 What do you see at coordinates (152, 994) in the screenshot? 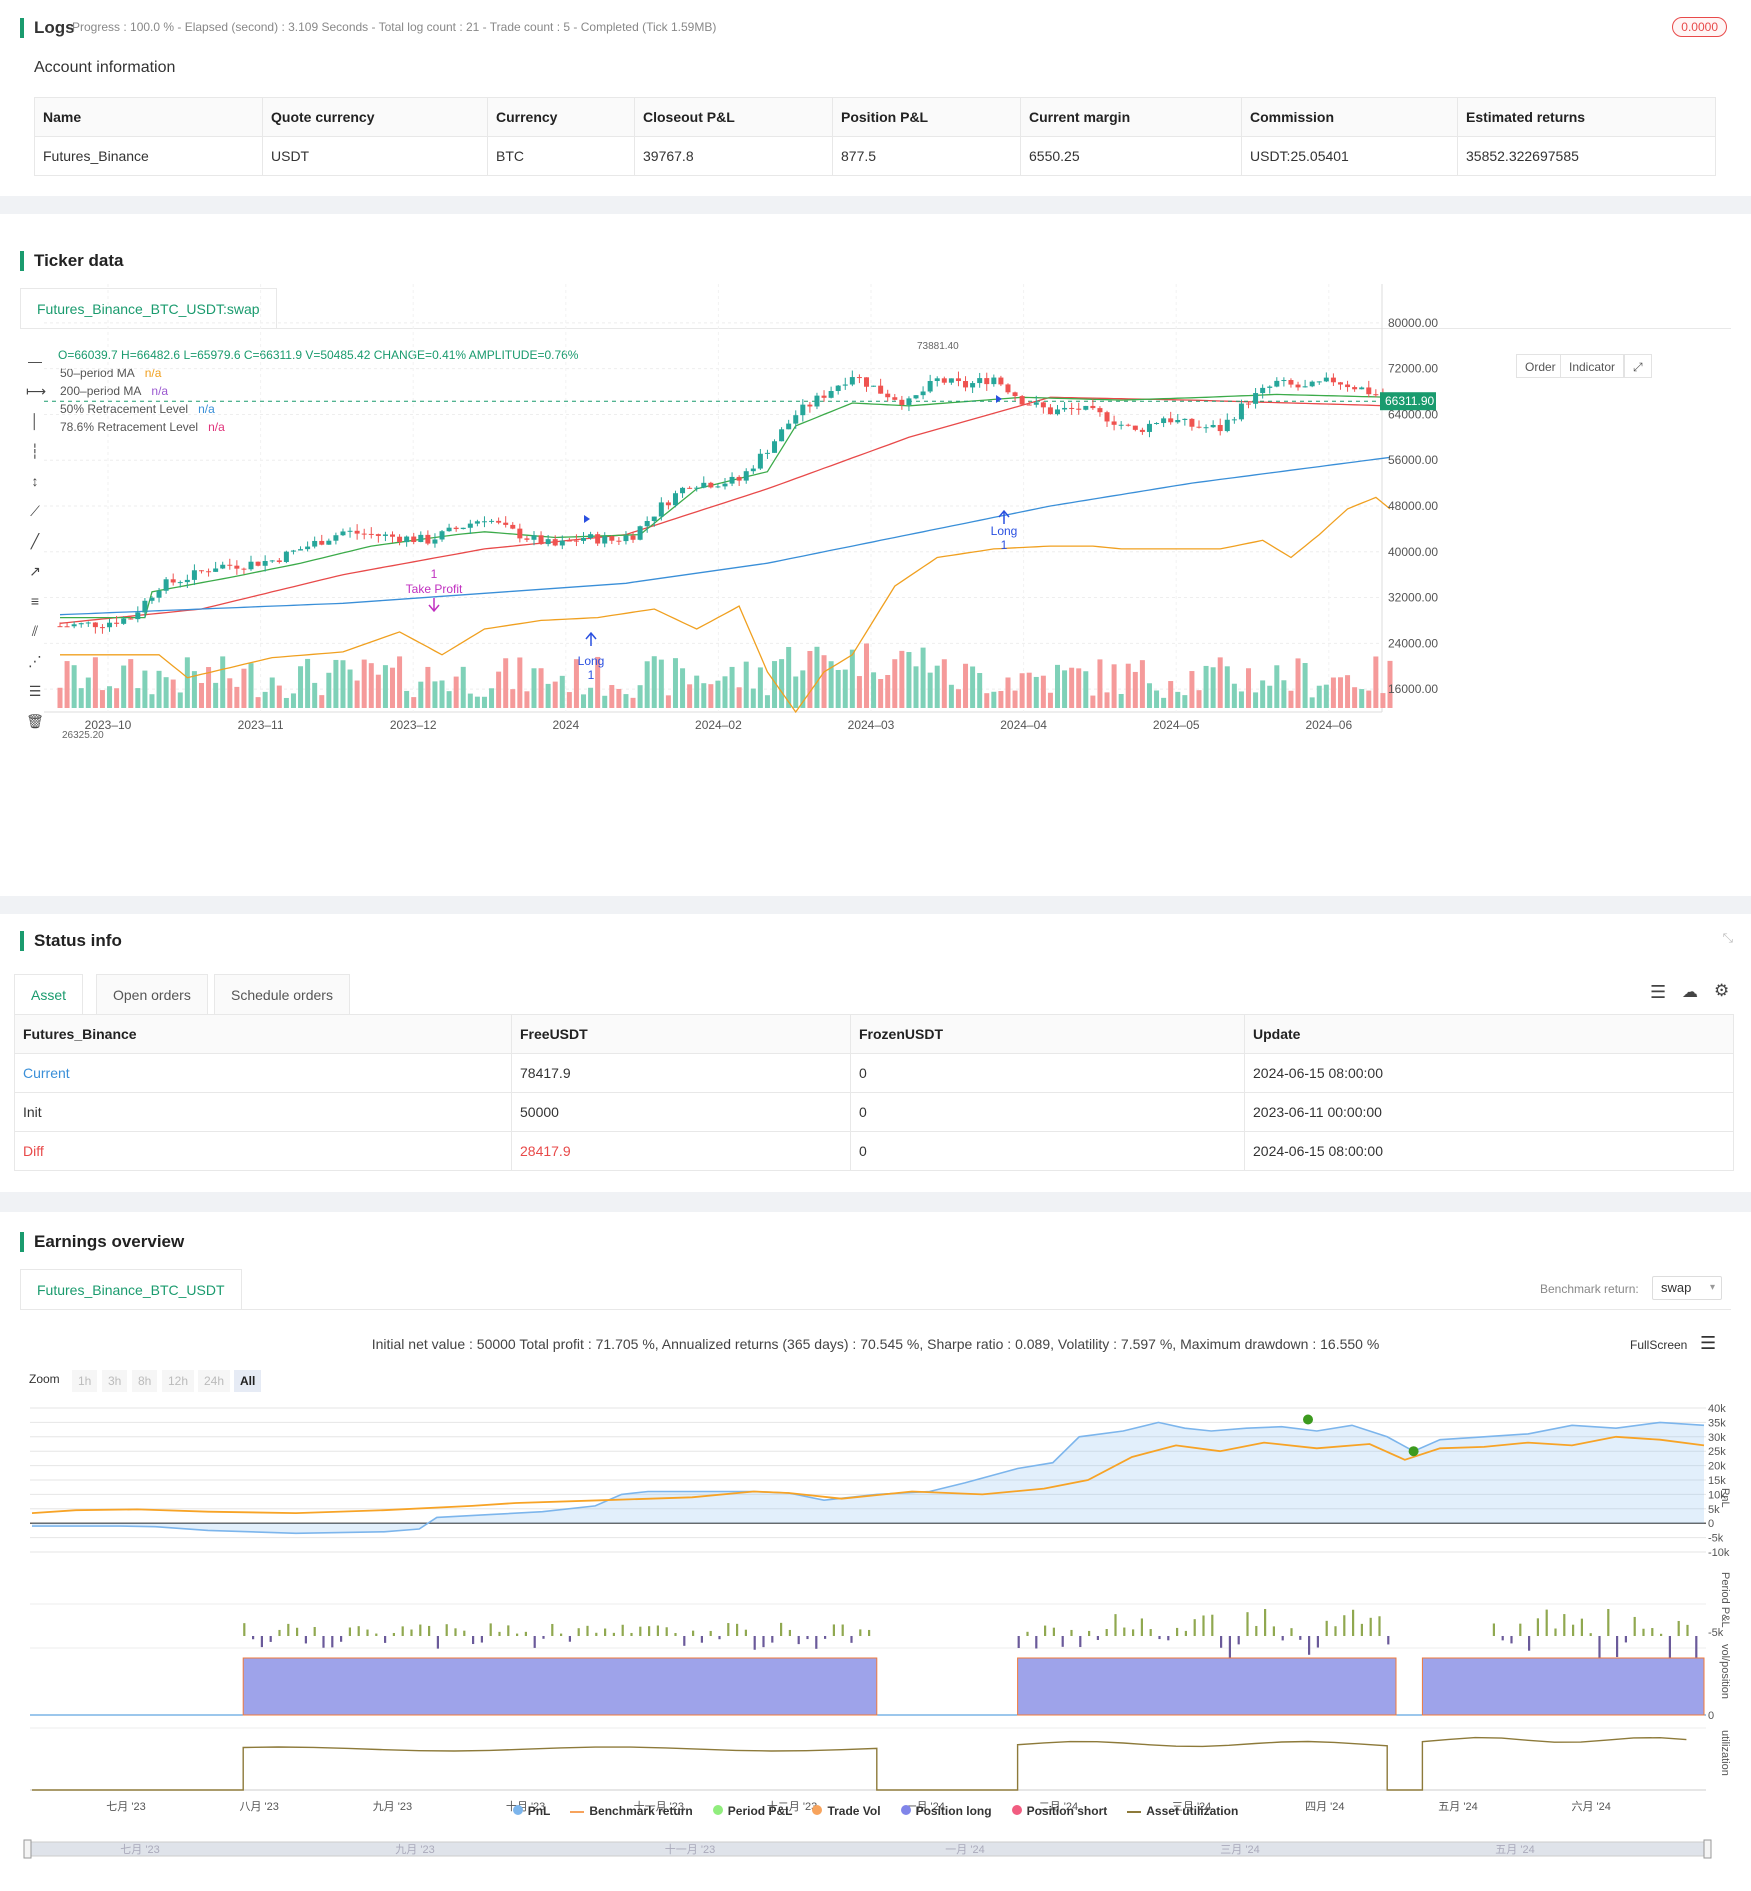
I see `tab-open-orders: Open orders` at bounding box center [152, 994].